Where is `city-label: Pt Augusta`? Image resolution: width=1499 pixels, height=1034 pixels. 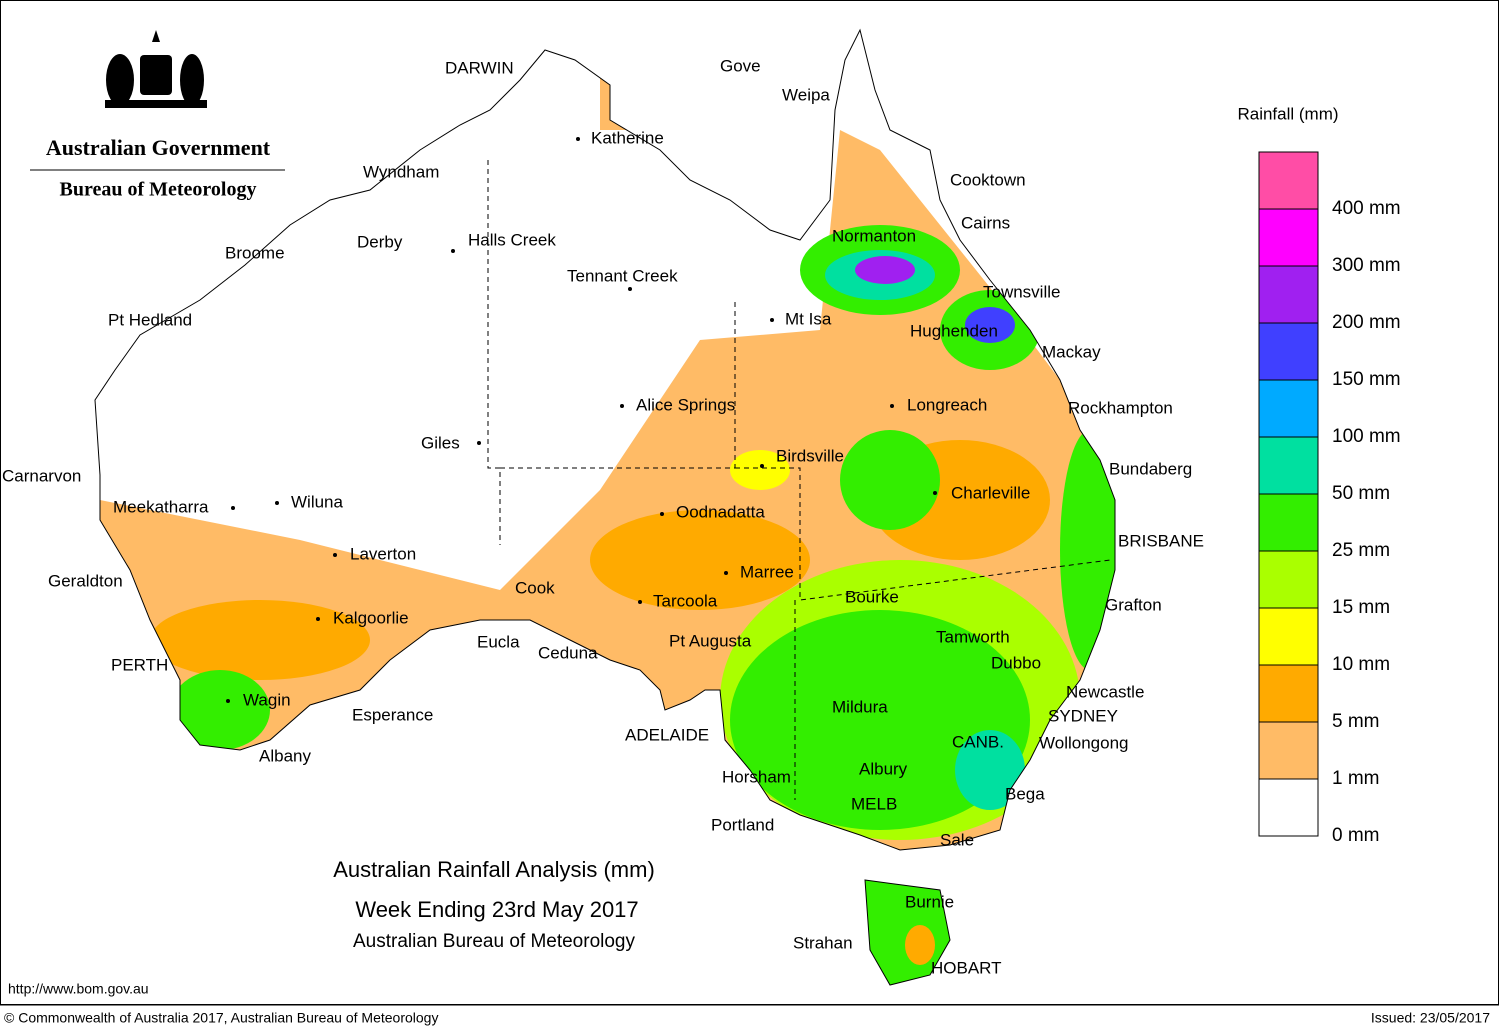 city-label: Pt Augusta is located at coordinates (710, 640).